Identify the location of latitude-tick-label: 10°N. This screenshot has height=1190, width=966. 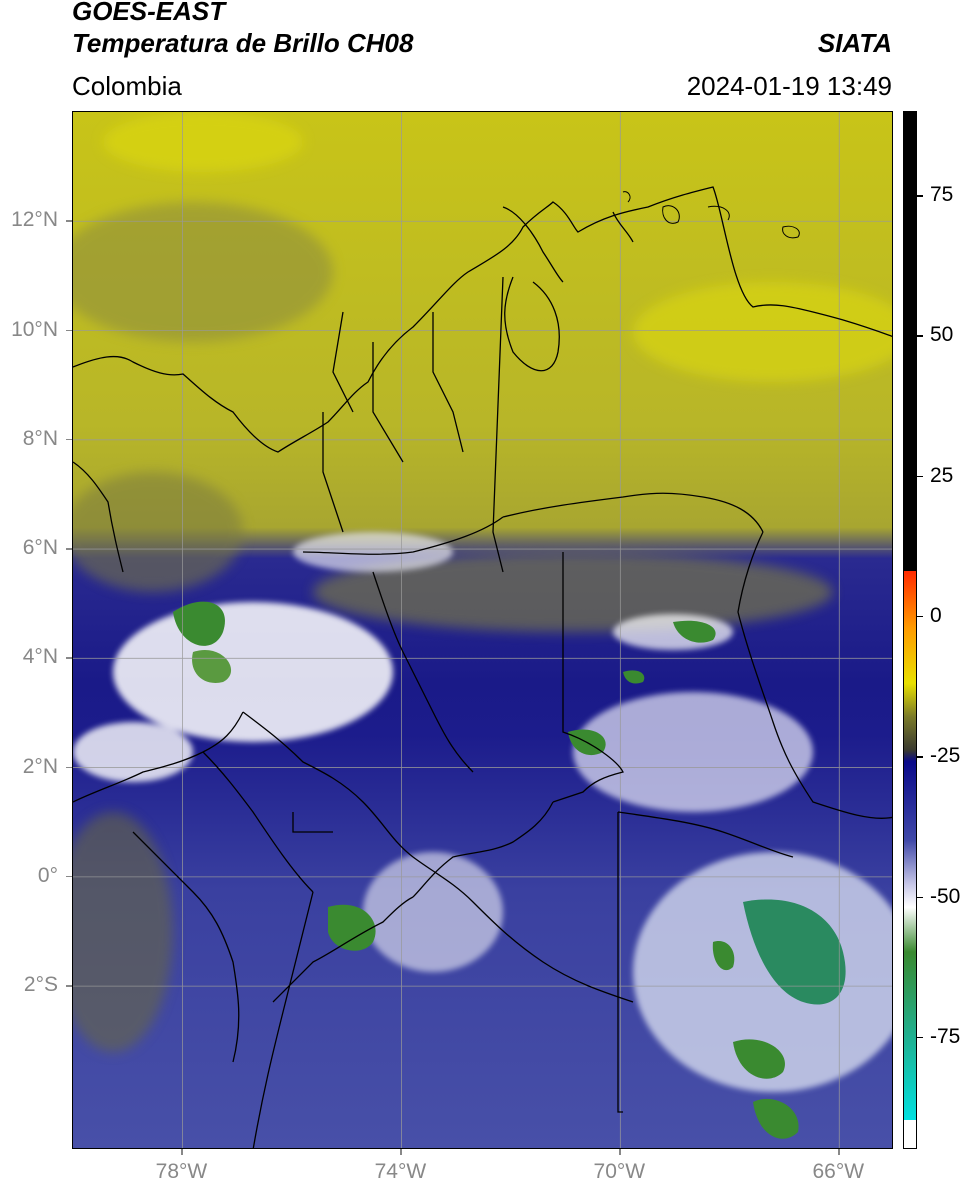
(34, 329).